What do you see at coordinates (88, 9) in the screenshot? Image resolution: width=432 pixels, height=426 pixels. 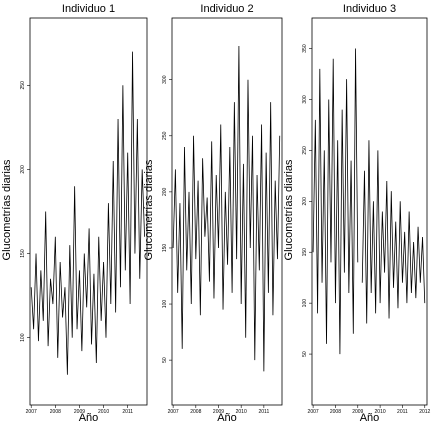 I see `panel-title: Individuo 1` at bounding box center [88, 9].